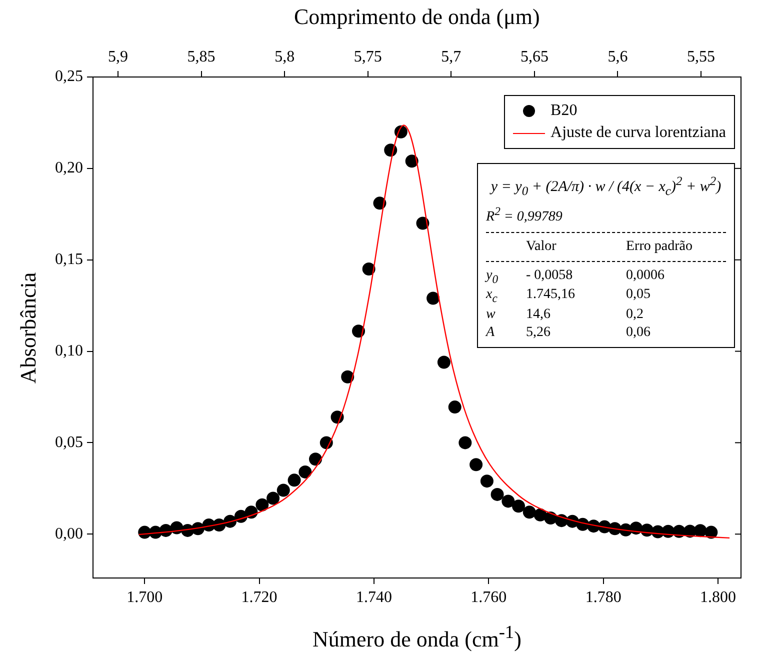 Image resolution: width=757 pixels, height=657 pixels. Describe the element at coordinates (69, 259) in the screenshot. I see `y-tick-label: 0,15` at that location.